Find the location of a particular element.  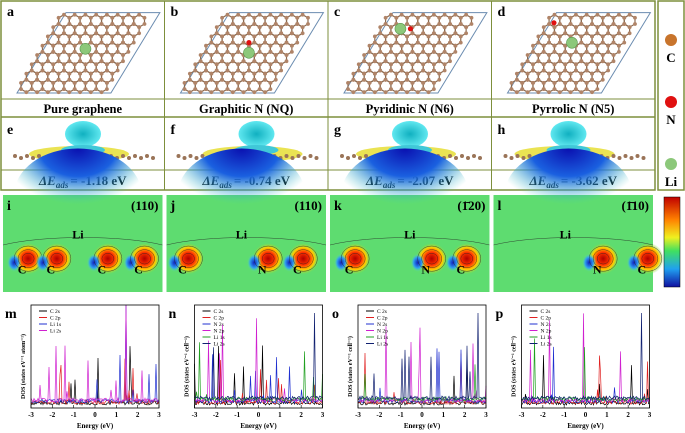

panel-letter: a is located at coordinates (10, 12).